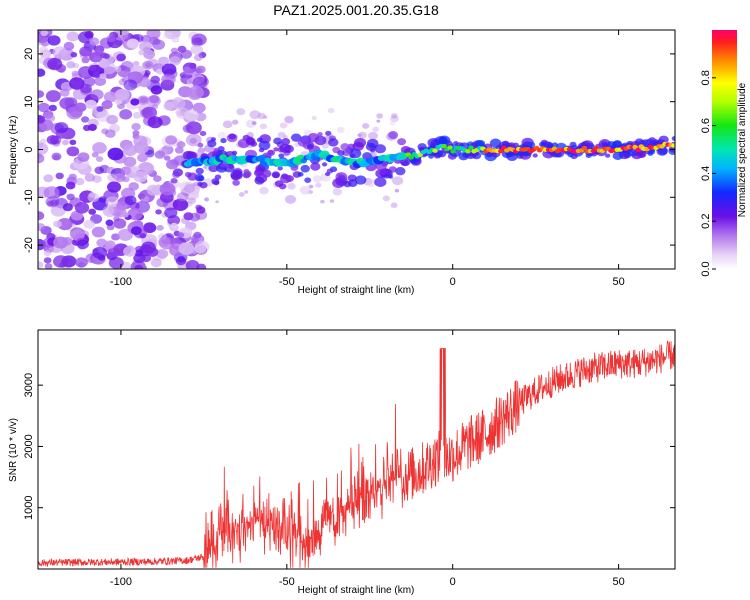  What do you see at coordinates (29, 102) in the screenshot?
I see `spectrogram-ytick-label: 10` at bounding box center [29, 102].